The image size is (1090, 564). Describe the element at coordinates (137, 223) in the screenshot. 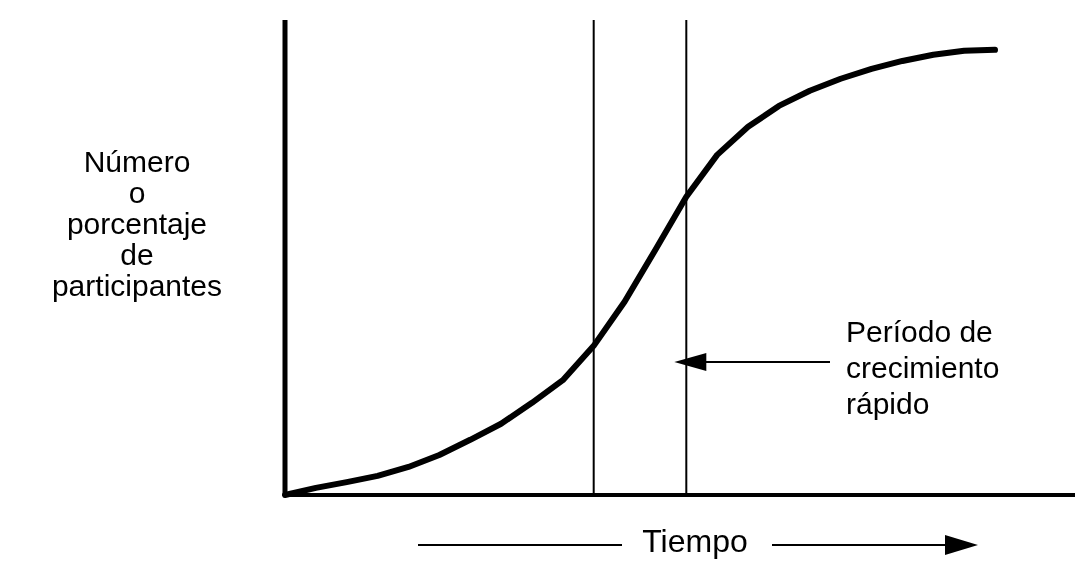

I see `y-axis-title: Número o porcentaje de participantes` at that location.